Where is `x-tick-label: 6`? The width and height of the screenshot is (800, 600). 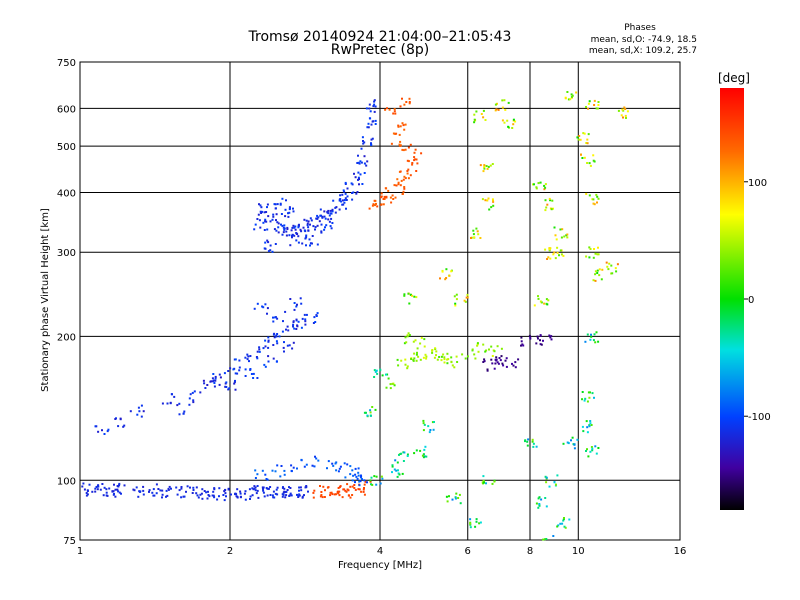
x-tick-label: 6 is located at coordinates (468, 551).